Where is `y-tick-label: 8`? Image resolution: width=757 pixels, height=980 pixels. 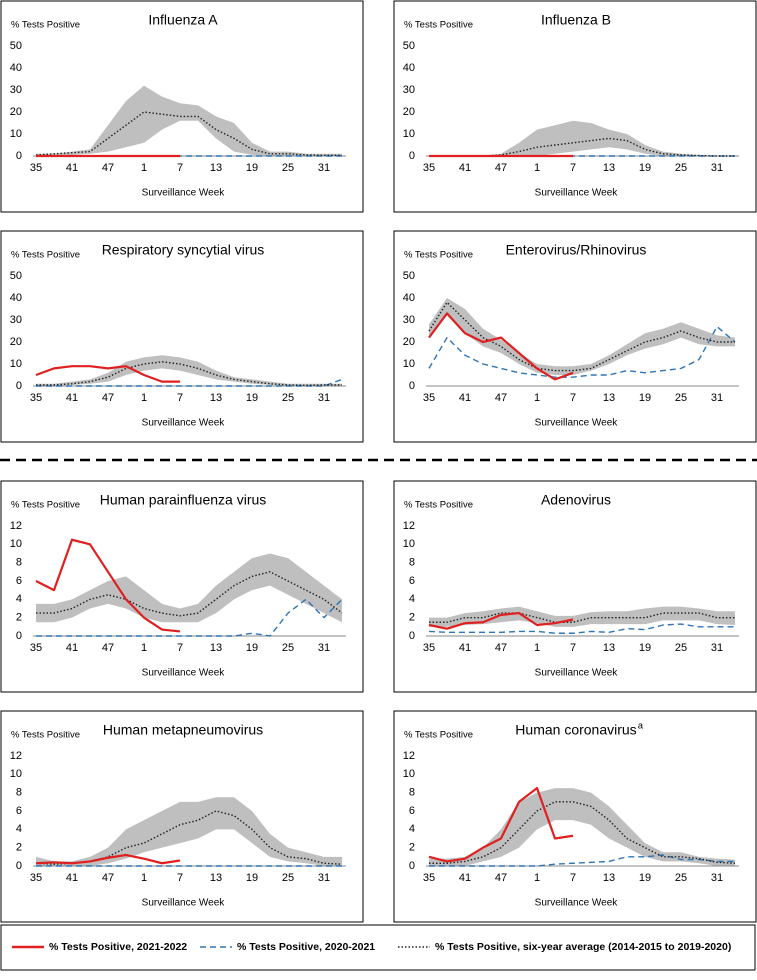 y-tick-label: 8 is located at coordinates (19, 563).